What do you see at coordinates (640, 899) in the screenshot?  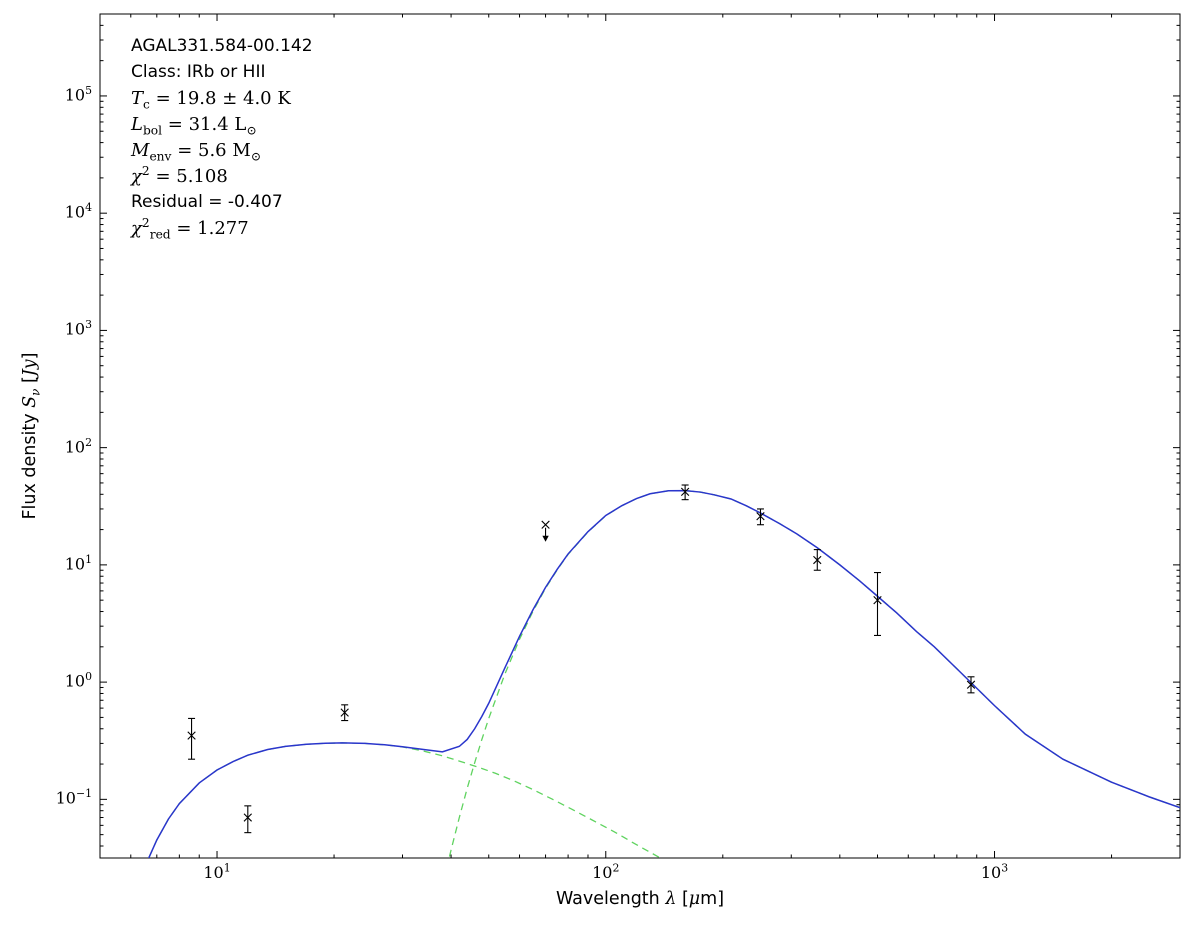 I see `x-axis-label: Wavelength λ [μm]` at bounding box center [640, 899].